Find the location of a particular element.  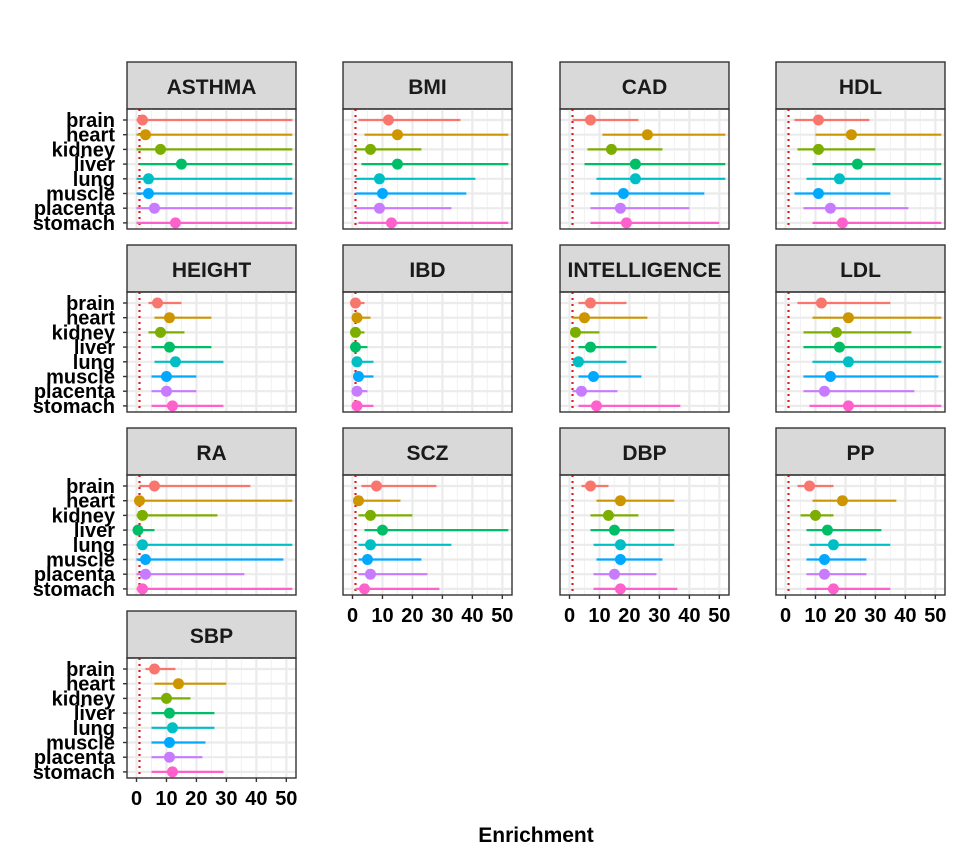

x-tick-label: 40 is located at coordinates (689, 616).